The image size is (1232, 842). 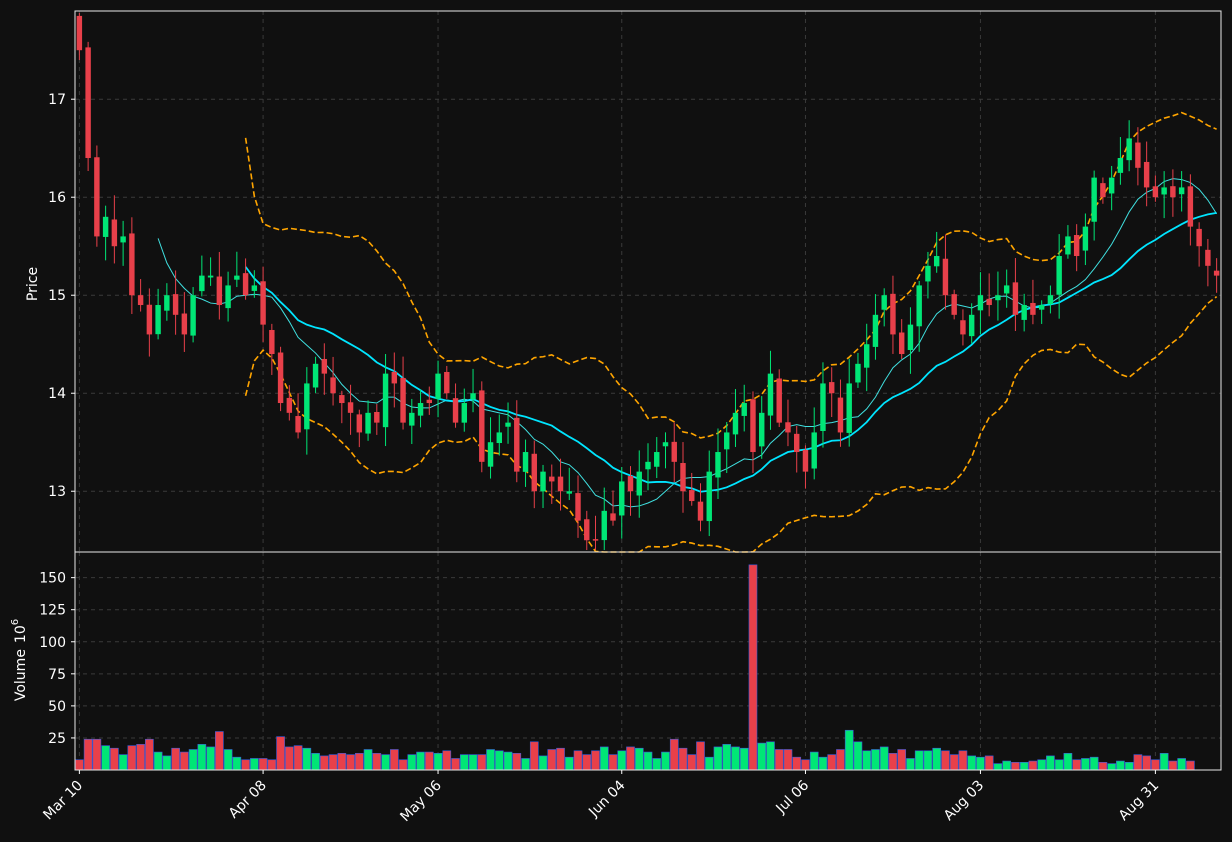 What do you see at coordinates (57, 492) in the screenshot?
I see `price-tick-label: 13` at bounding box center [57, 492].